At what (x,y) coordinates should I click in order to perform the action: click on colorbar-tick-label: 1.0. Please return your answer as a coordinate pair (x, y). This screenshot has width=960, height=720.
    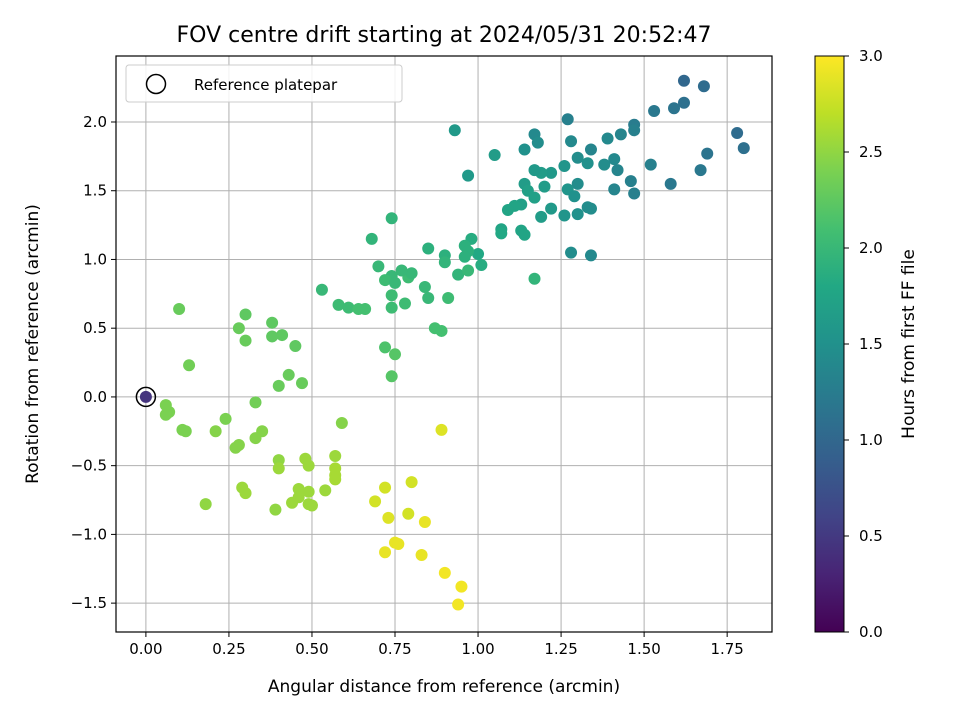
    Looking at the image, I should click on (871, 440).